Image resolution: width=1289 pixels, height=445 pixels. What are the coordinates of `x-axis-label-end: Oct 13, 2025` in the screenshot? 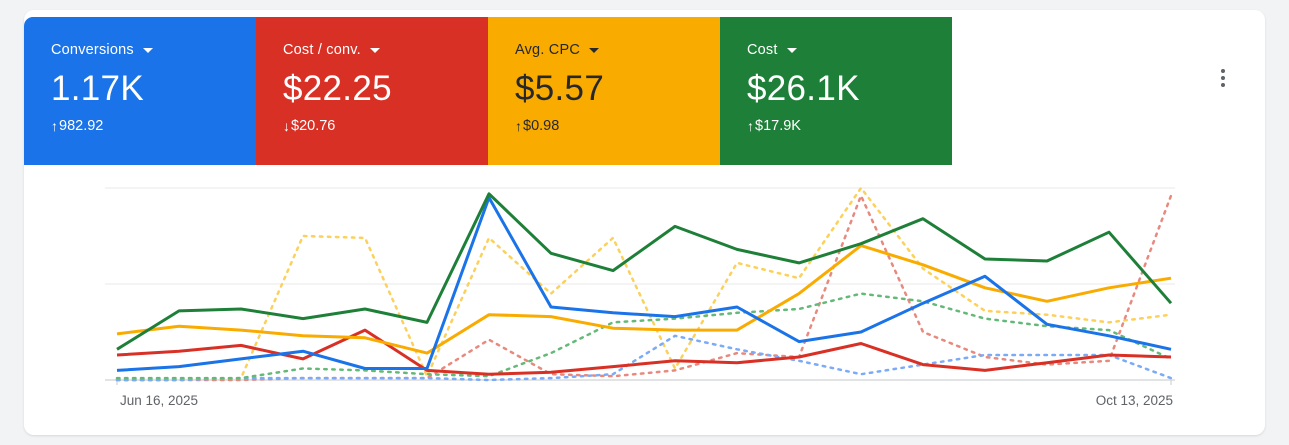 It's located at (1134, 400).